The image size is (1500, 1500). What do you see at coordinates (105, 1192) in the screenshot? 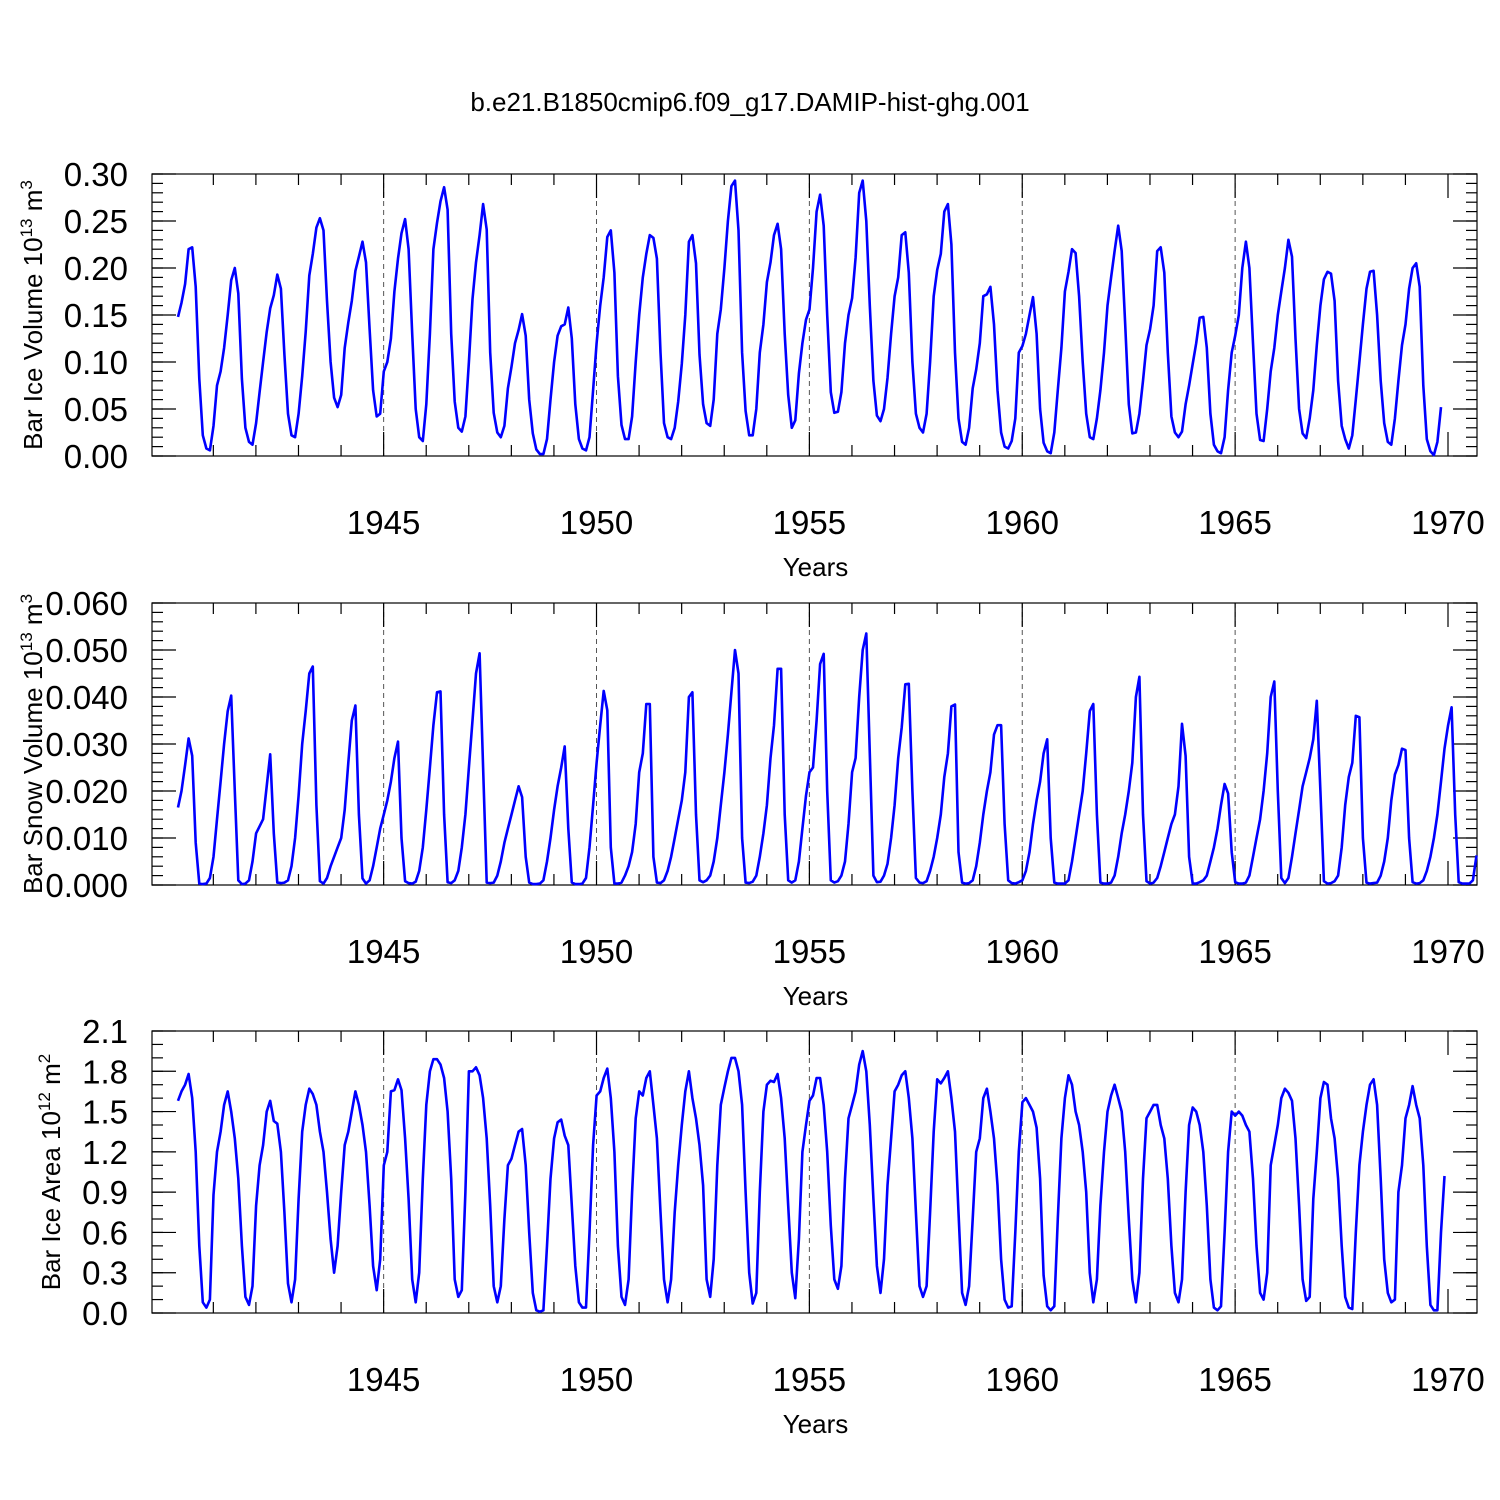
I see `y-tick-label: 0.9` at bounding box center [105, 1192].